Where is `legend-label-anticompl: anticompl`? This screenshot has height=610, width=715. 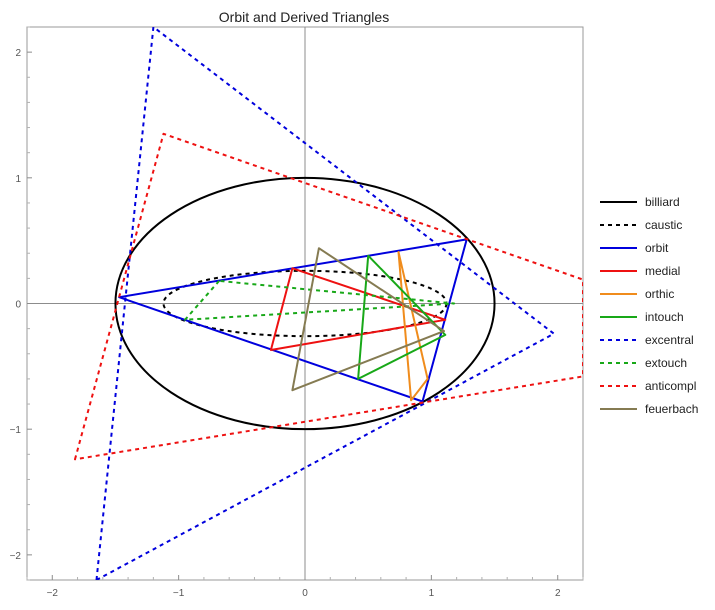
legend-label-anticompl: anticompl is located at coordinates (670, 386).